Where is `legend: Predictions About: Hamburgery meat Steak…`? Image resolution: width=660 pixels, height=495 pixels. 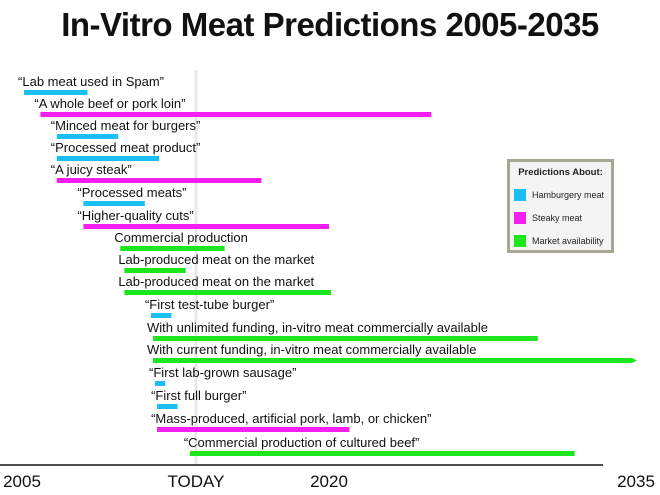 legend: Predictions About: Hamburgery meat Steak… is located at coordinates (560, 206).